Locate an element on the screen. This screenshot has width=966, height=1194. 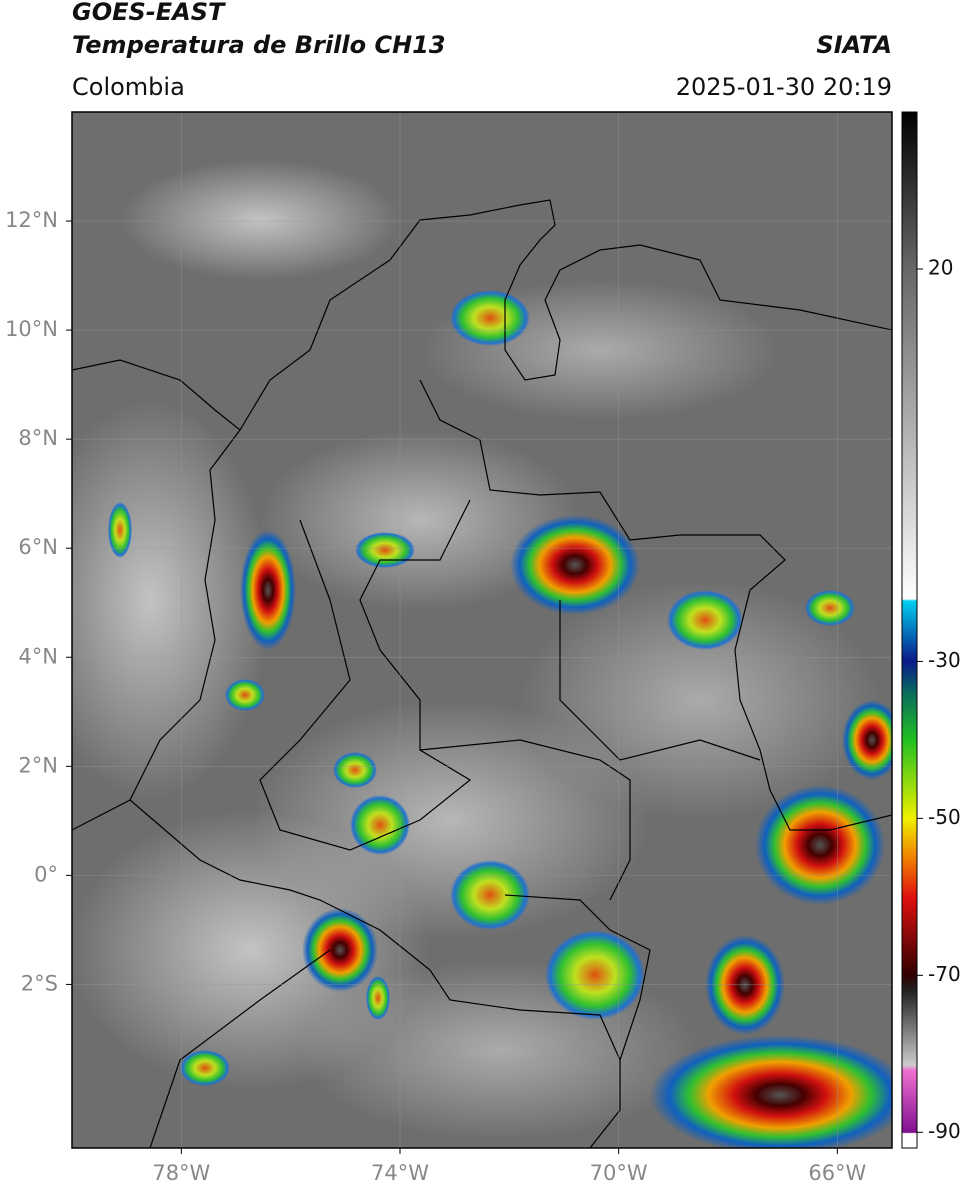
colorbar-tick-label: -70 is located at coordinates (944, 974).